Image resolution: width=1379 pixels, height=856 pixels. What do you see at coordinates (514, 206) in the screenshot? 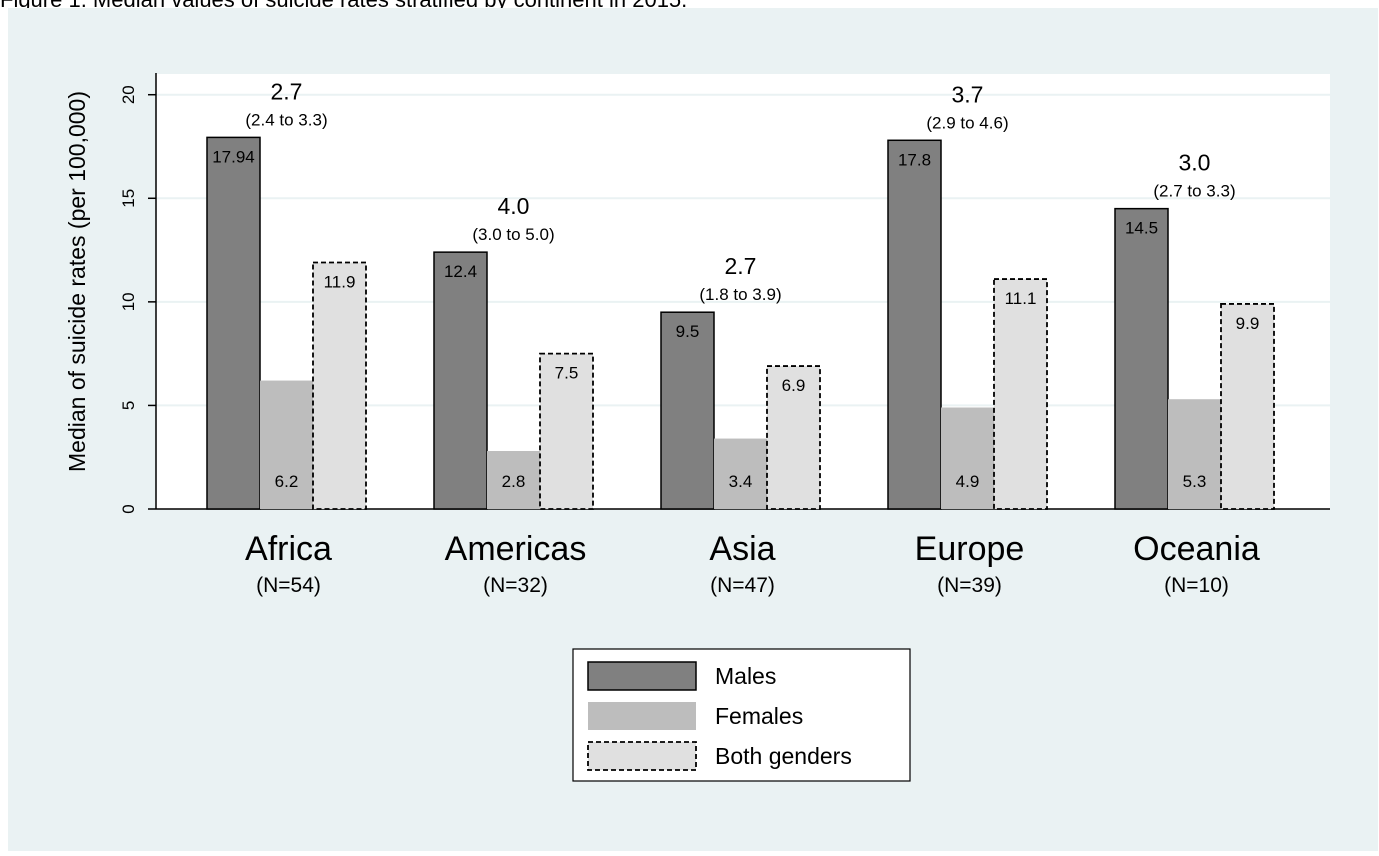
I see `annotation-ratio: 4.0` at bounding box center [514, 206].